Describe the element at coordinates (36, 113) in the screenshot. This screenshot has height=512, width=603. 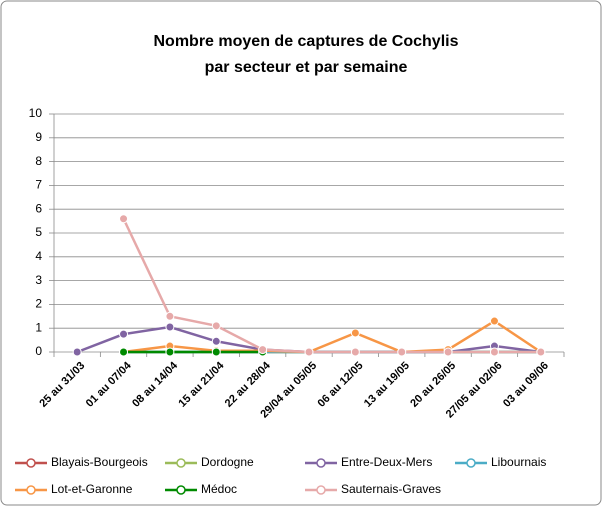
I see `y-tick-label: 10` at that location.